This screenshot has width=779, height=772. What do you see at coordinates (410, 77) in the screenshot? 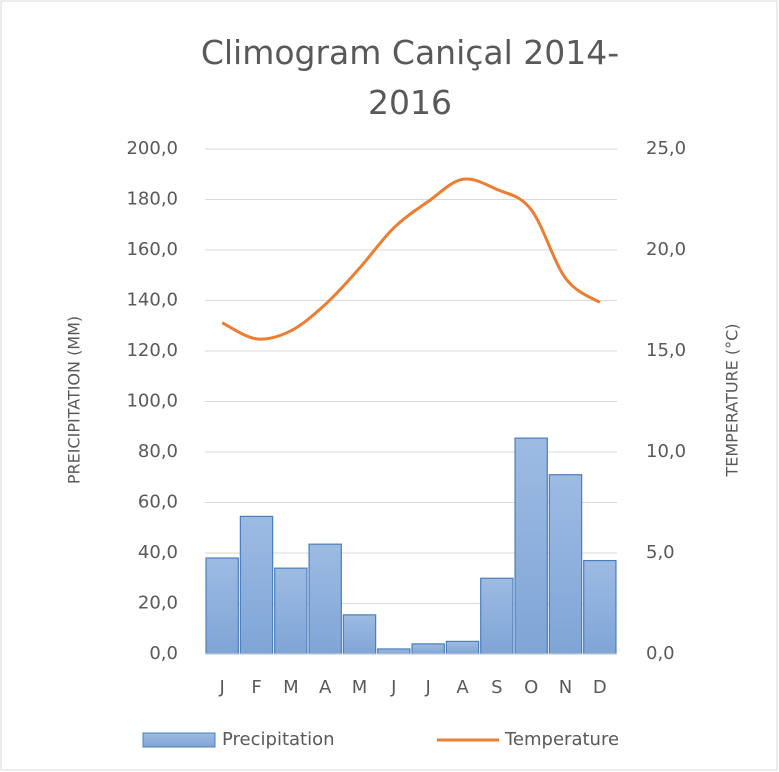
I see `chart-title: Climogram Caniçal 2014-2016` at bounding box center [410, 77].